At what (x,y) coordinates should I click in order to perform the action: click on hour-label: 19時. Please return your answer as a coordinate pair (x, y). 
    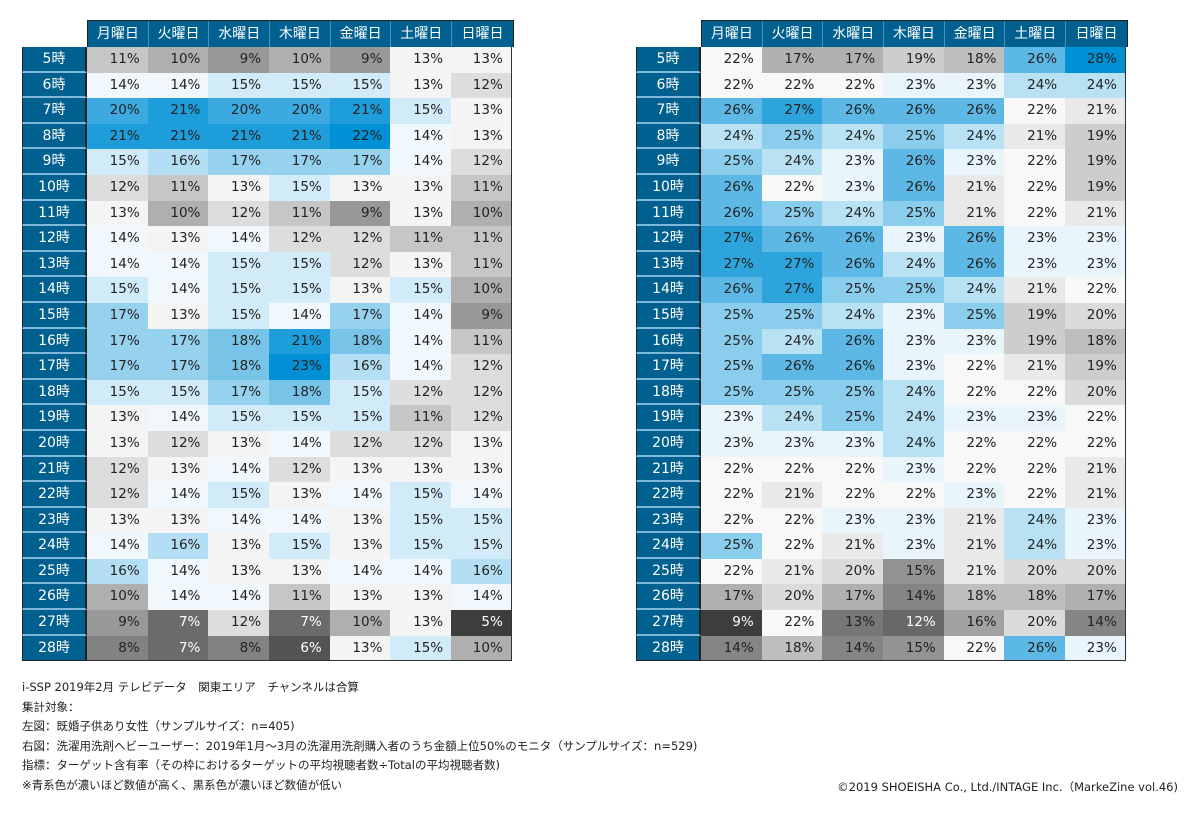
    Looking at the image, I should click on (54, 418).